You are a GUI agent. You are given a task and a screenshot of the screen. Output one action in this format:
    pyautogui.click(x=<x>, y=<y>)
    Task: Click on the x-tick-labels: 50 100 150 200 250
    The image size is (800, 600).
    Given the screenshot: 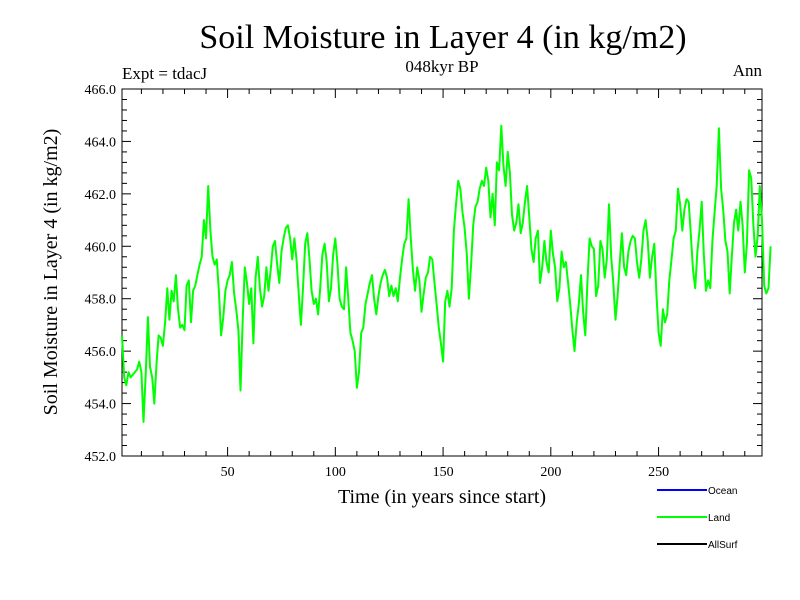 What is the action you would take?
    pyautogui.click(x=445, y=472)
    